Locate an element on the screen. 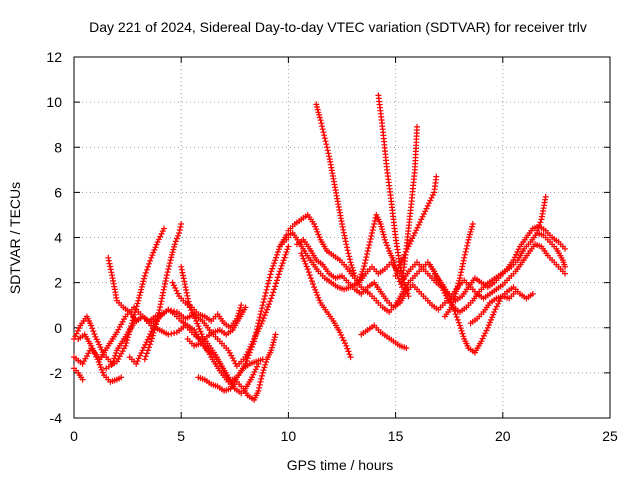 The height and width of the screenshot is (480, 640). series-track-i is located at coordinates (78, 374).